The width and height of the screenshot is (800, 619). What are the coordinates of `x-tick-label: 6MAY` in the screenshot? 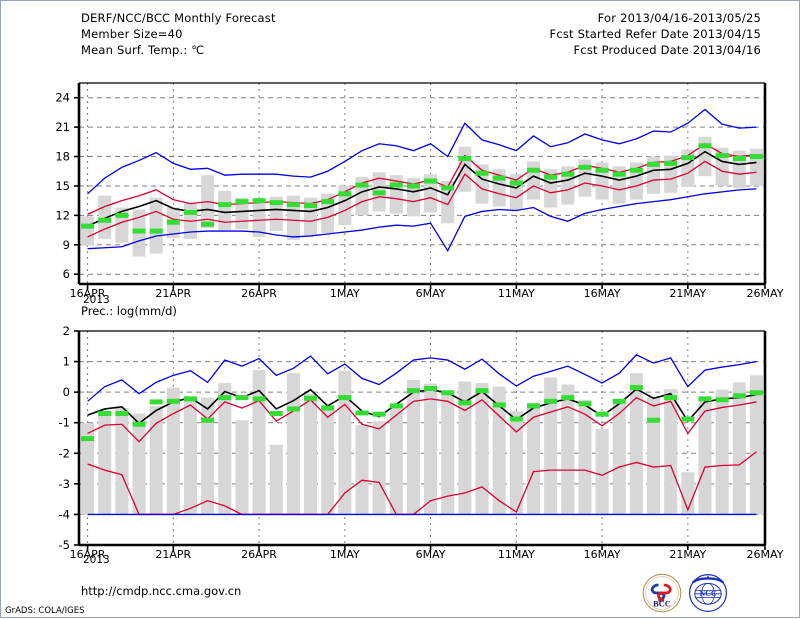 It's located at (431, 293).